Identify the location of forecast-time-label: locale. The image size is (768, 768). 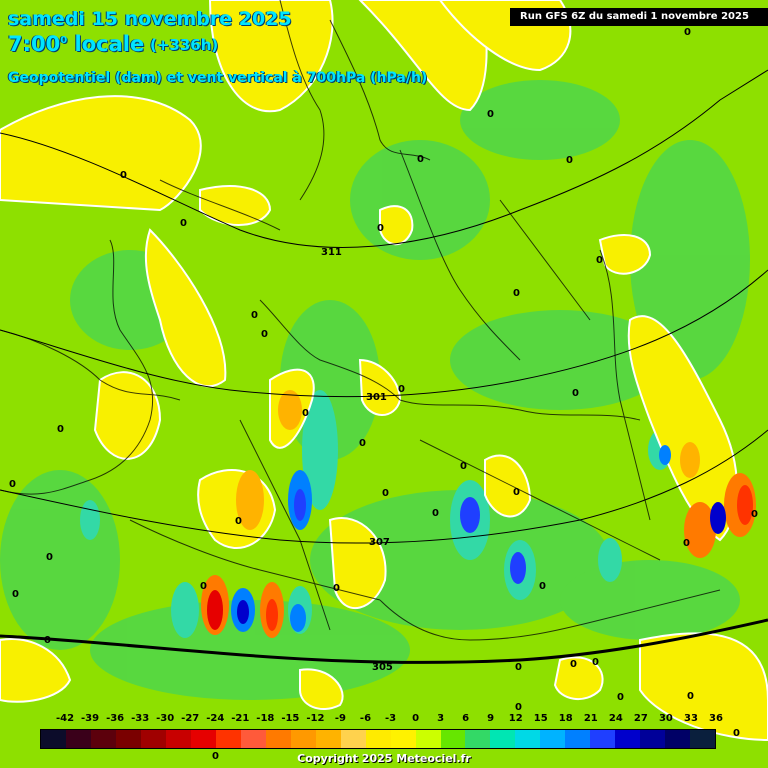
(109, 44).